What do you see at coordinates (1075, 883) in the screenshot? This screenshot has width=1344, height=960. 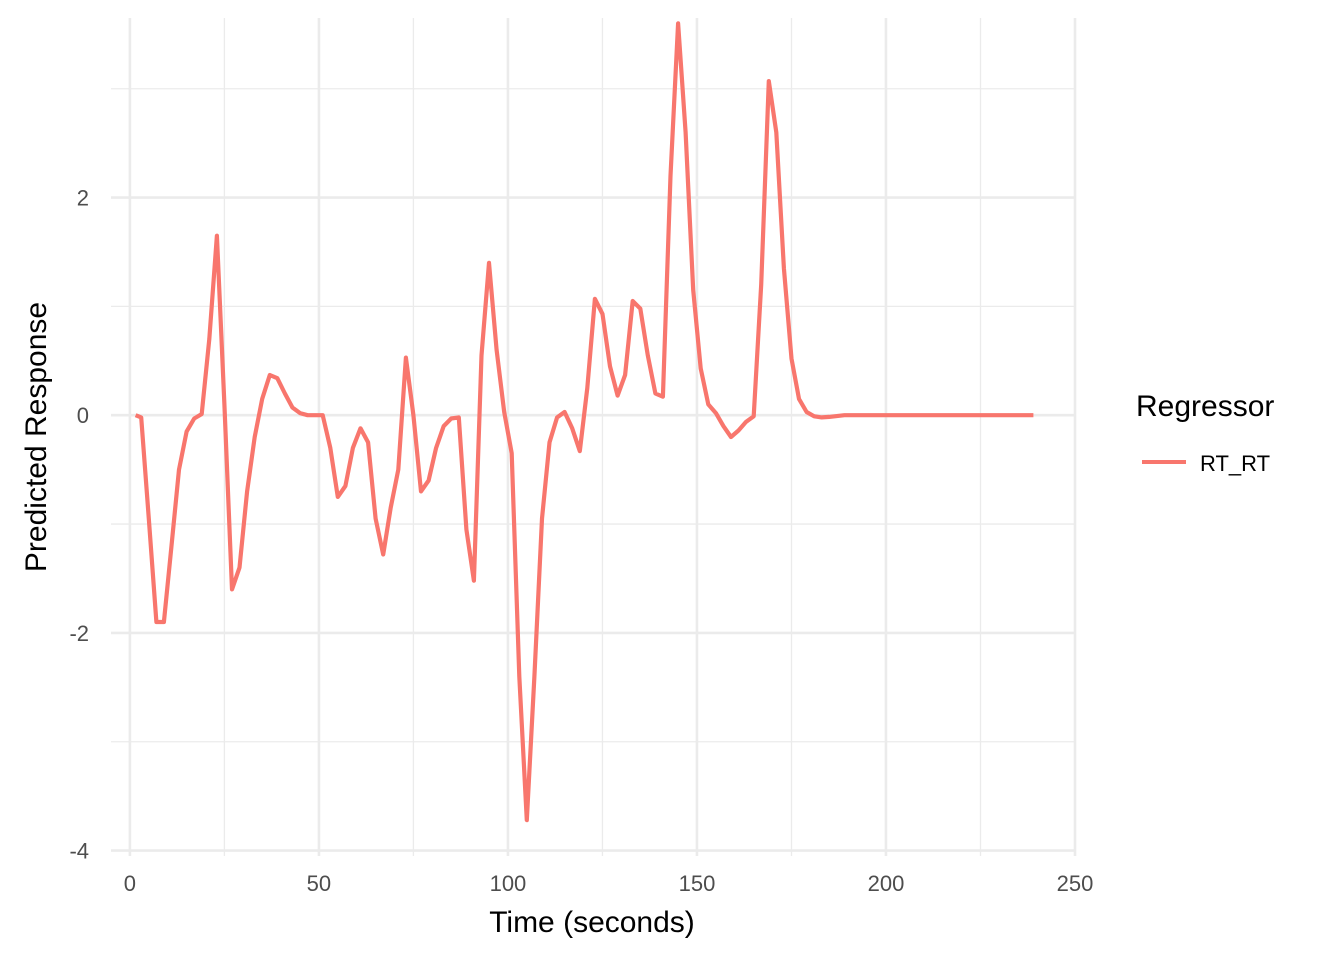 I see `x-tick-label: 250` at bounding box center [1075, 883].